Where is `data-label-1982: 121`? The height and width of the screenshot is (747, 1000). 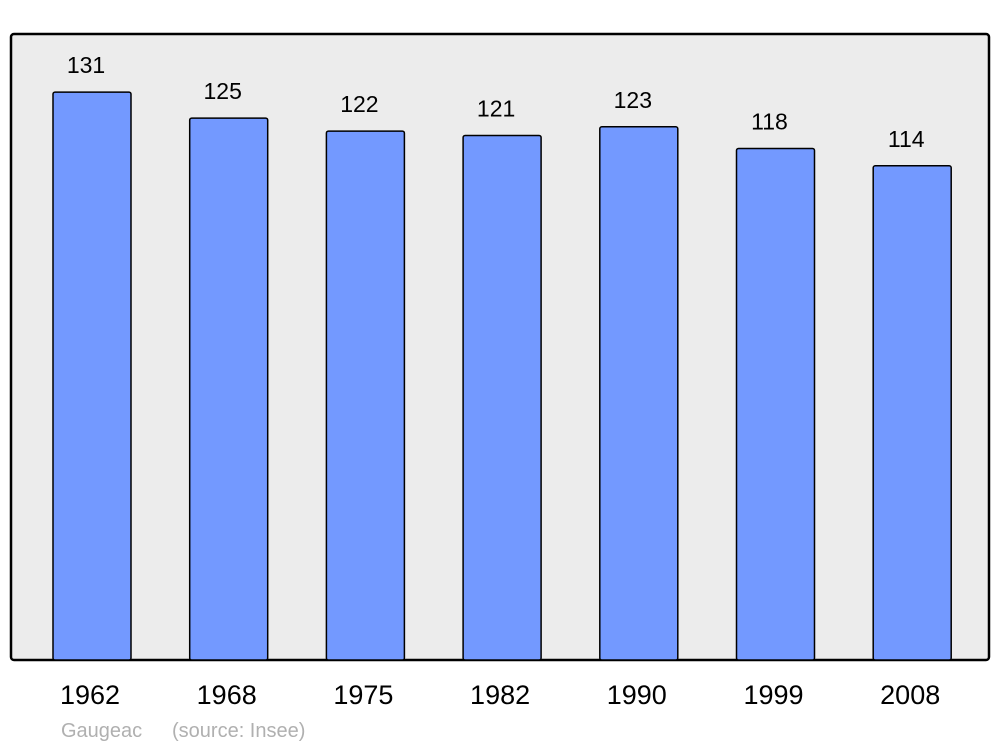
data-label-1982: 121 is located at coordinates (496, 108).